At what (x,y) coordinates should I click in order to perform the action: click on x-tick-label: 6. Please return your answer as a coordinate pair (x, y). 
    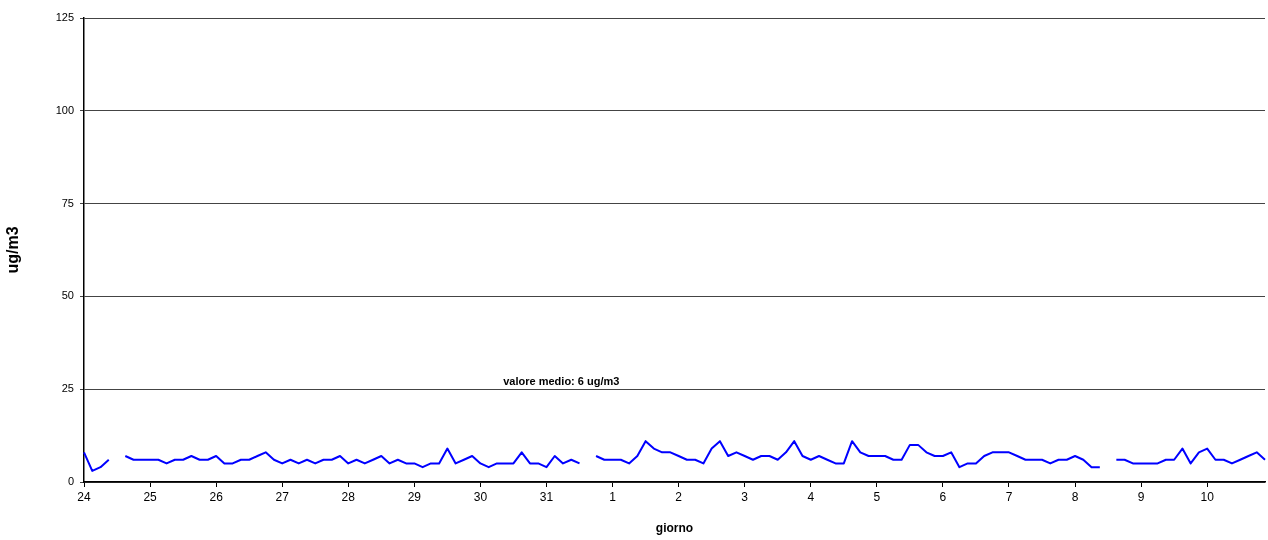
    Looking at the image, I should click on (943, 496).